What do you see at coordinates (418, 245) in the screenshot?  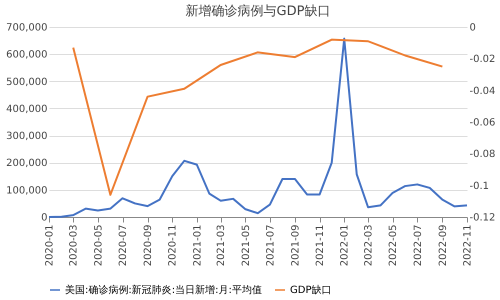 I see `x-tick-label: 2022-07` at bounding box center [418, 245].